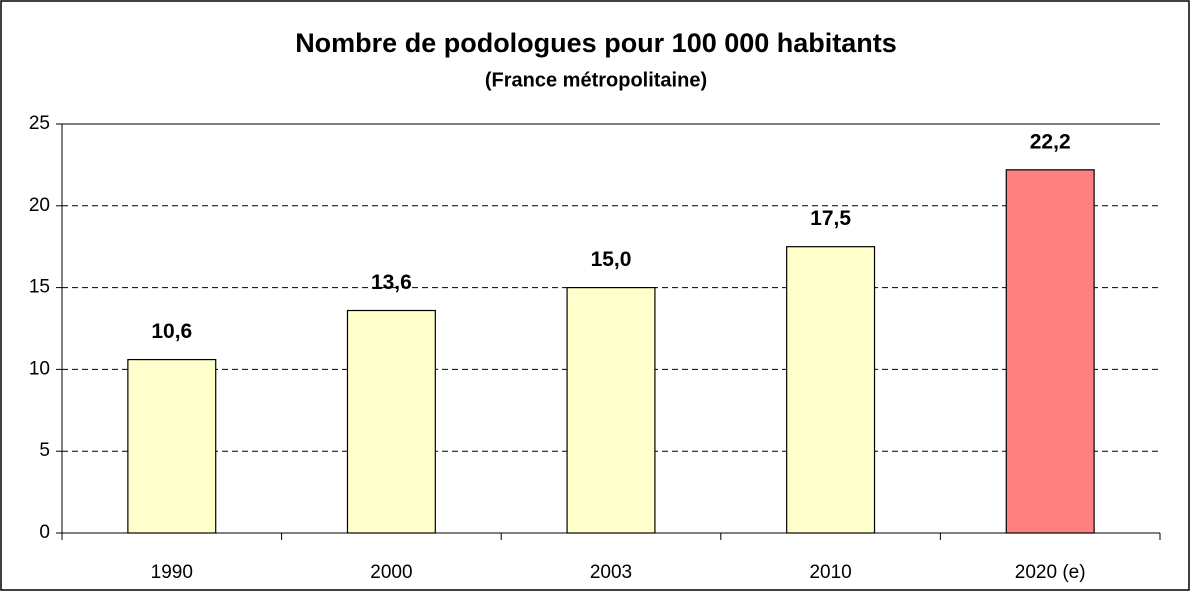 This screenshot has width=1191, height=592. Describe the element at coordinates (39, 205) in the screenshot. I see `y-tick-label: 20` at that location.